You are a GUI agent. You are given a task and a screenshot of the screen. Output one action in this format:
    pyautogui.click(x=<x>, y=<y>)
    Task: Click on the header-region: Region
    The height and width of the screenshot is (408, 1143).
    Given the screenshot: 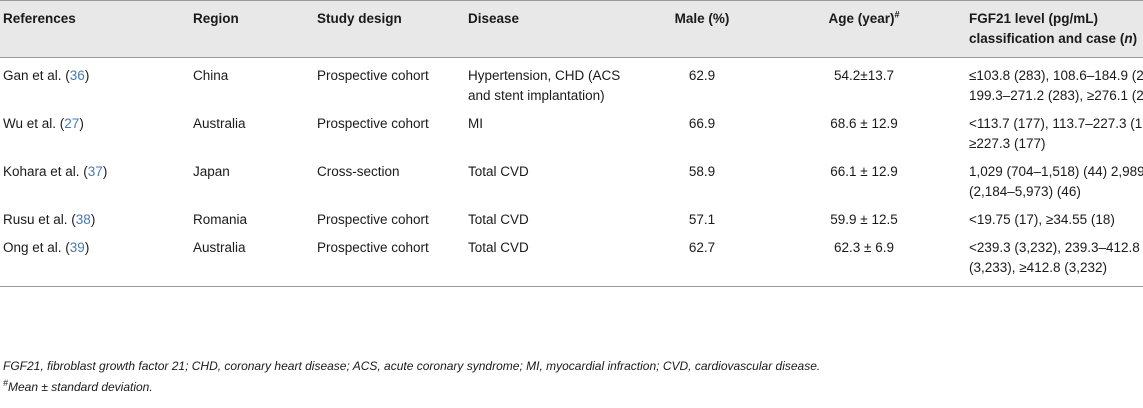 What is the action you would take?
    pyautogui.click(x=249, y=29)
    